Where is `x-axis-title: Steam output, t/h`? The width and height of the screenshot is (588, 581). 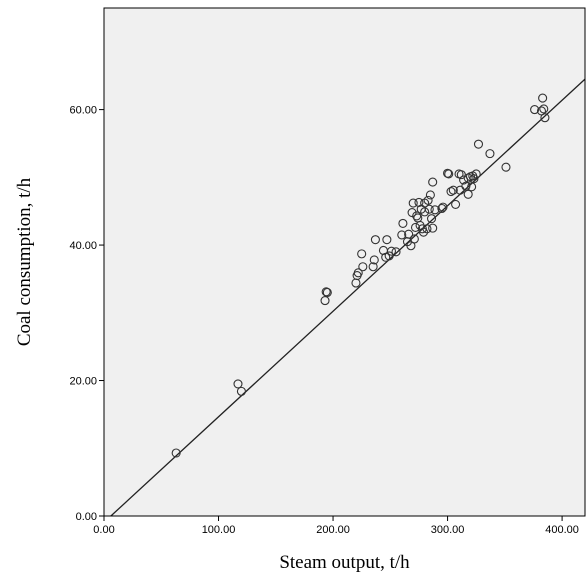
x-axis-title: Steam output, t/h is located at coordinates (344, 562).